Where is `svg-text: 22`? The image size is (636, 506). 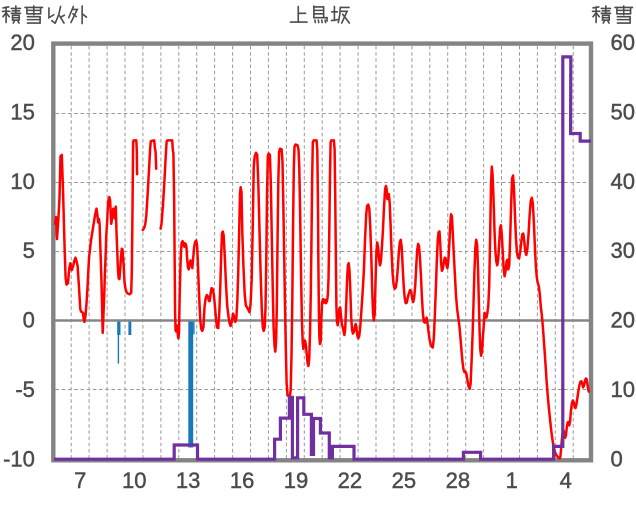 svg-text: 22 is located at coordinates (350, 480).